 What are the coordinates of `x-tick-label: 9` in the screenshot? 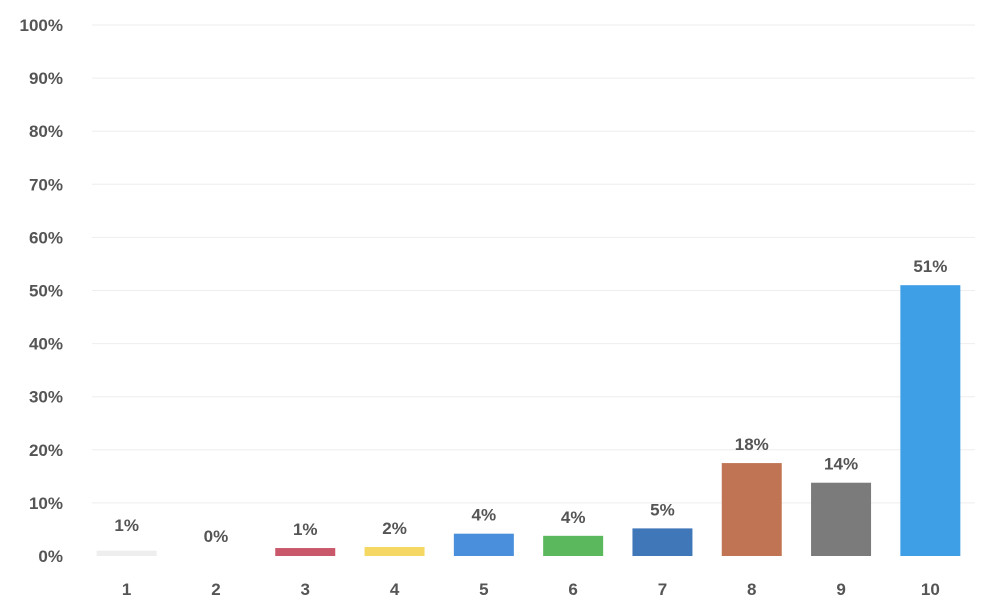 It's located at (840, 589).